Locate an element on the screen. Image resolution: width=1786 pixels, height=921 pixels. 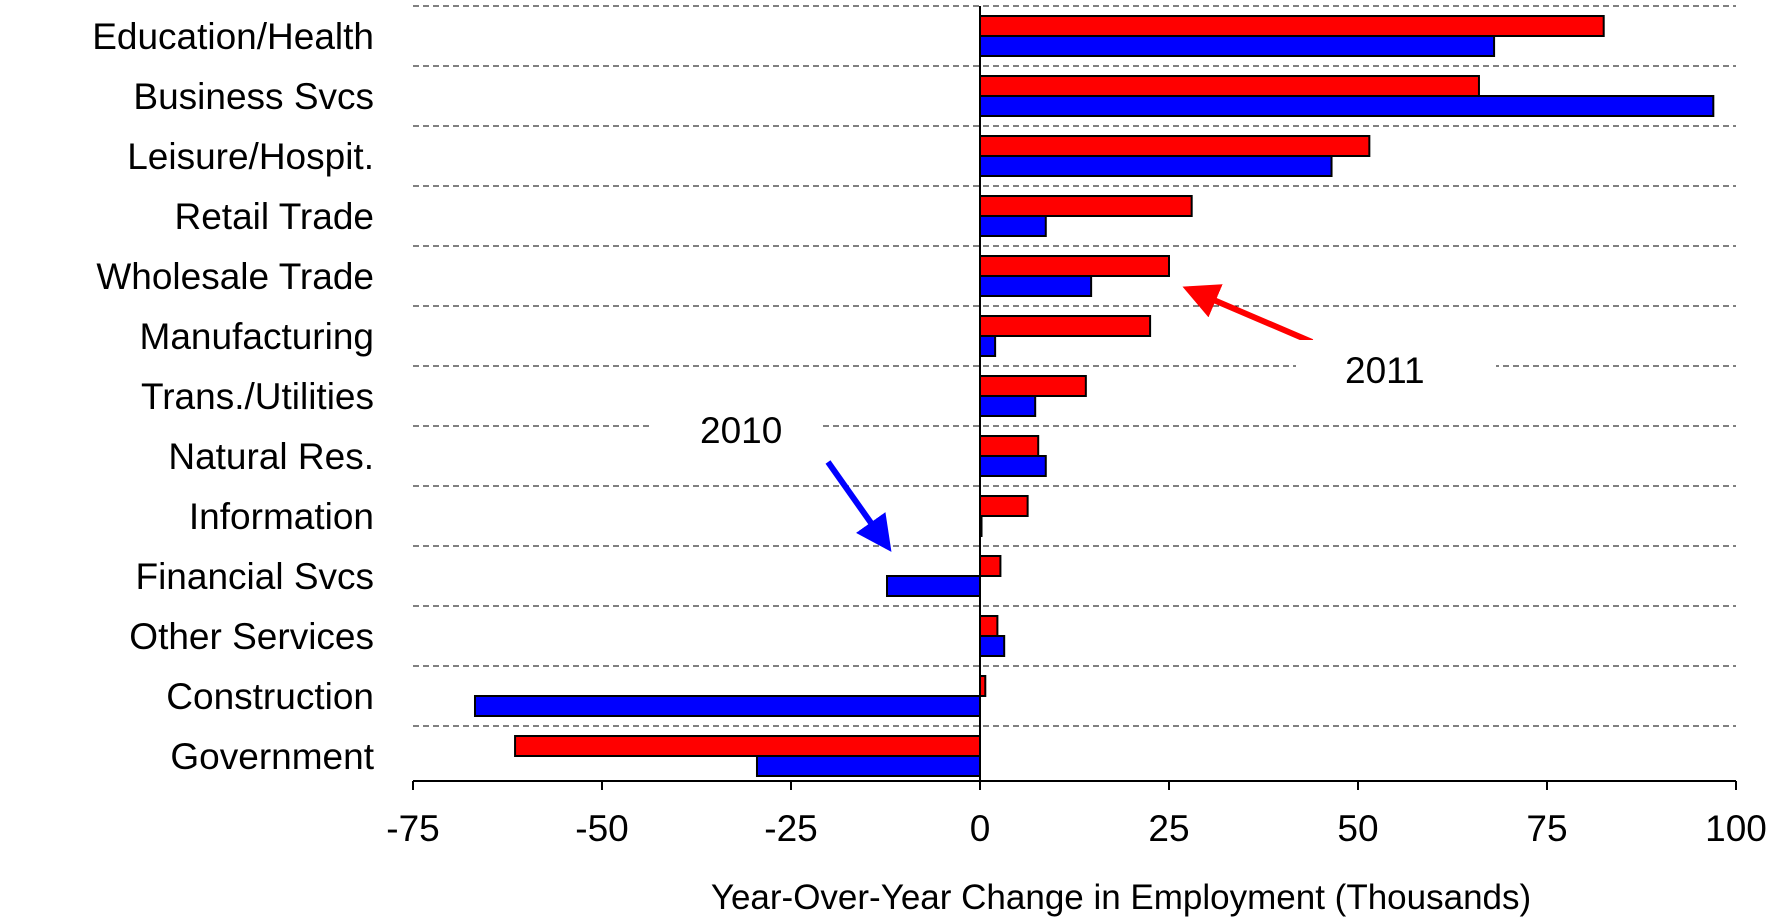
bar-2011-retail-trade is located at coordinates (1086, 206).